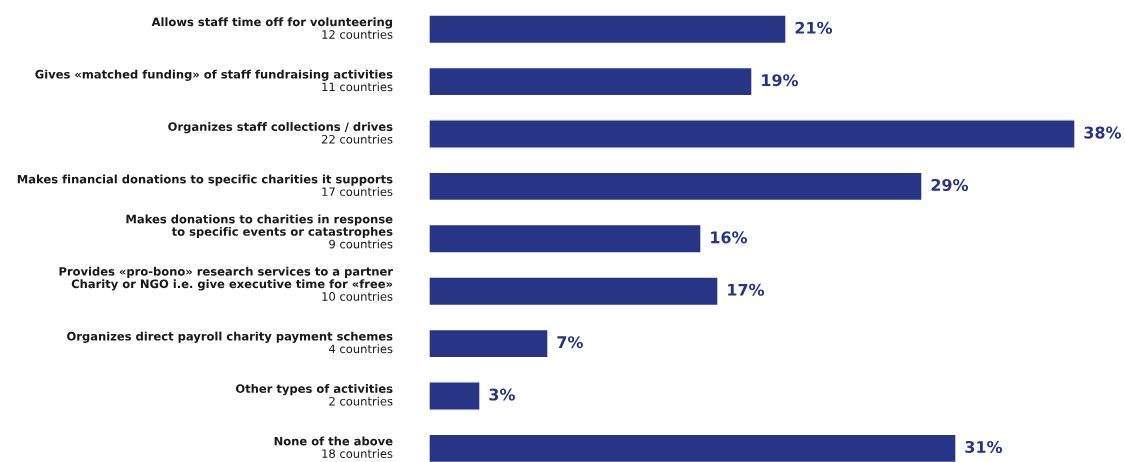  What do you see at coordinates (272, 28) in the screenshot?
I see `y-tick-label: Allows staff time off for volunteering 12 countries` at bounding box center [272, 28].